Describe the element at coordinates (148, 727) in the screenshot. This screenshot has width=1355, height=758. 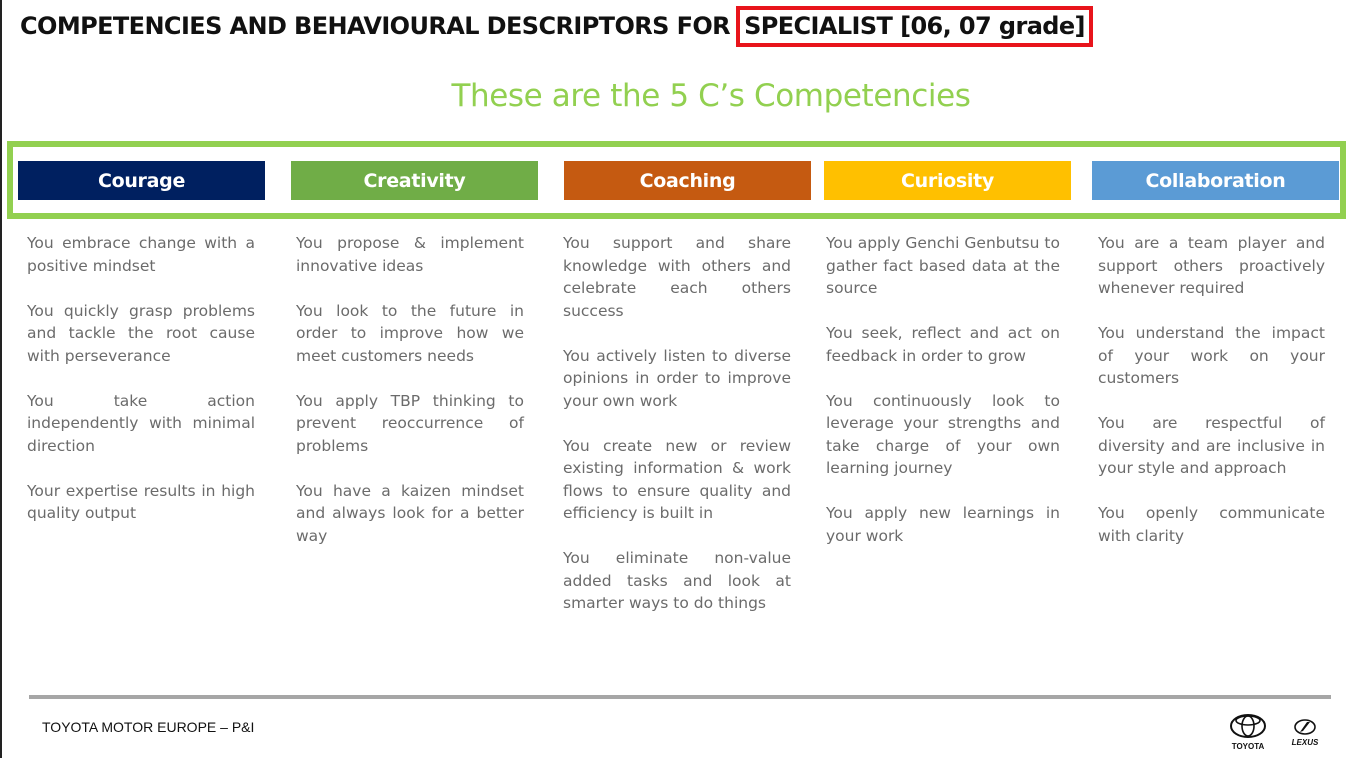
I see `footer-label: TOYOTA MOTOR EUROPE – P&I` at that location.